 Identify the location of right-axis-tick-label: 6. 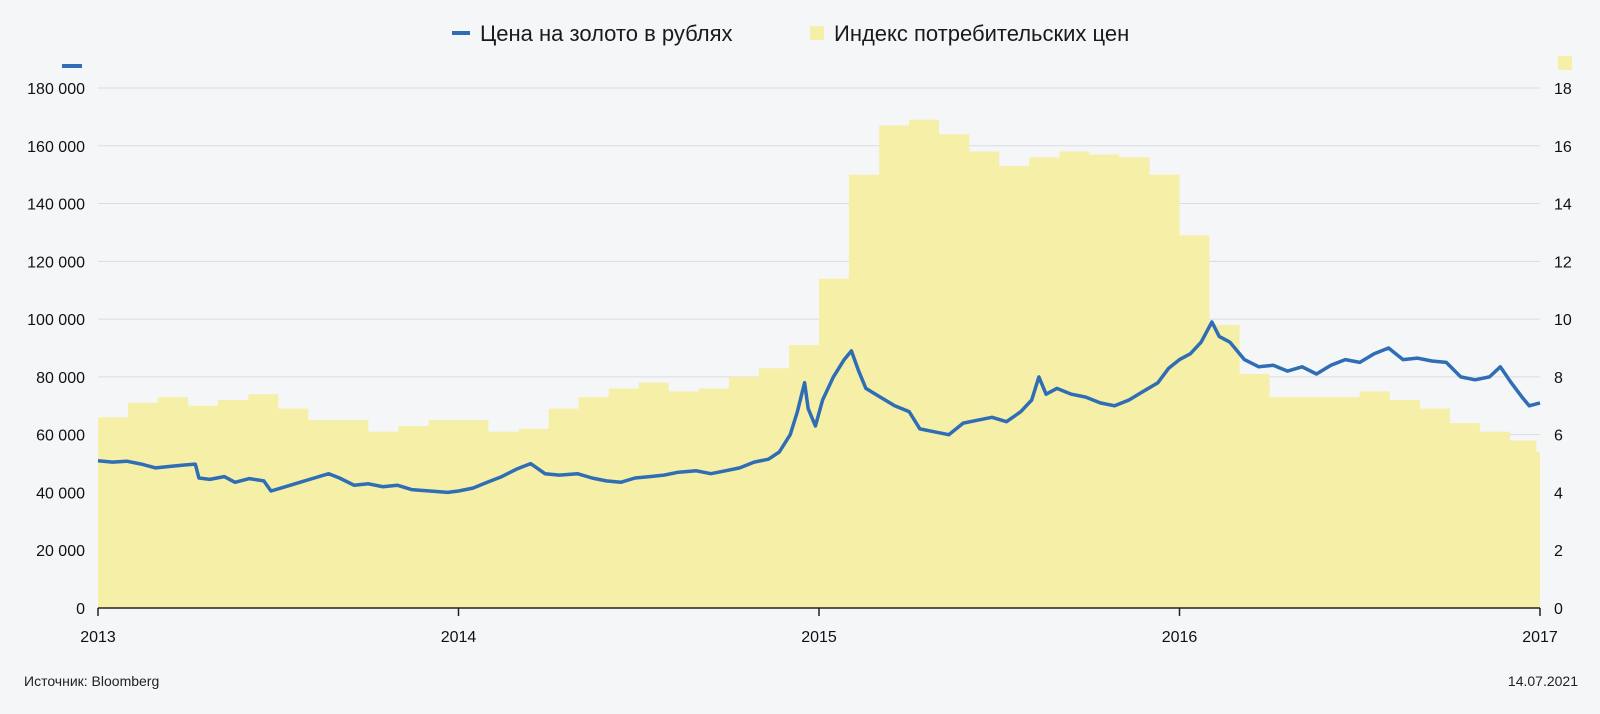
(1558, 436).